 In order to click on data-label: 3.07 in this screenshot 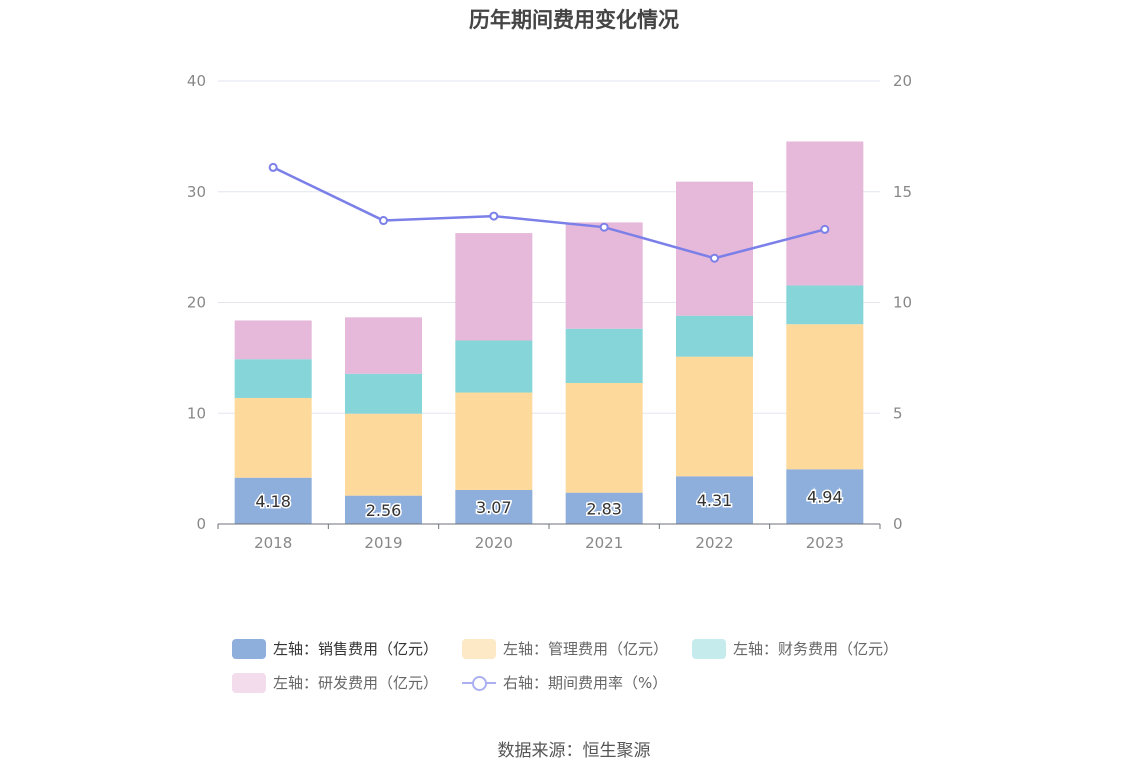, I will do `click(494, 507)`.